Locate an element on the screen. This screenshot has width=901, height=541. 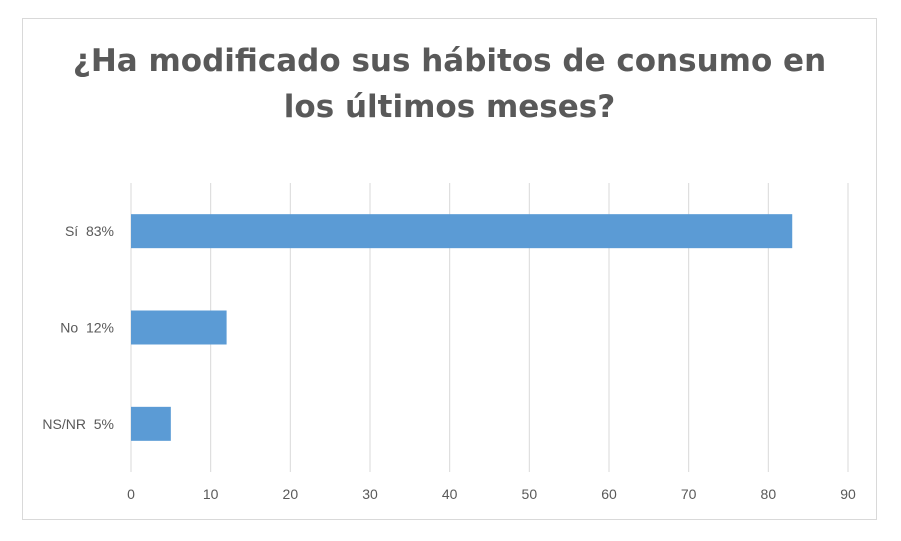
x-tick-label: 40 is located at coordinates (450, 494).